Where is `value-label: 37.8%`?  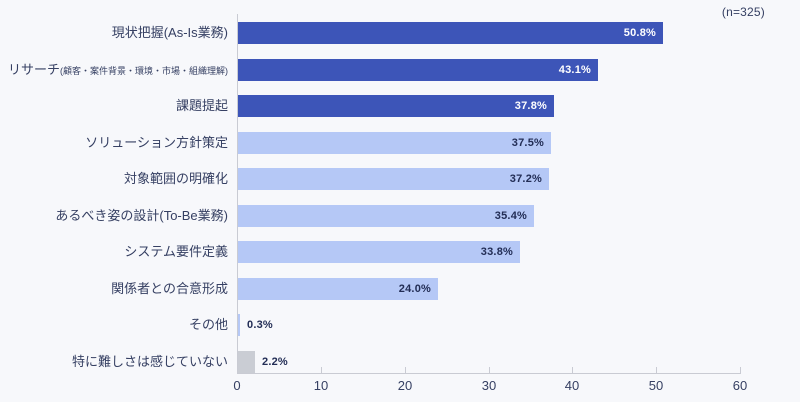
value-label: 37.8% is located at coordinates (530, 106).